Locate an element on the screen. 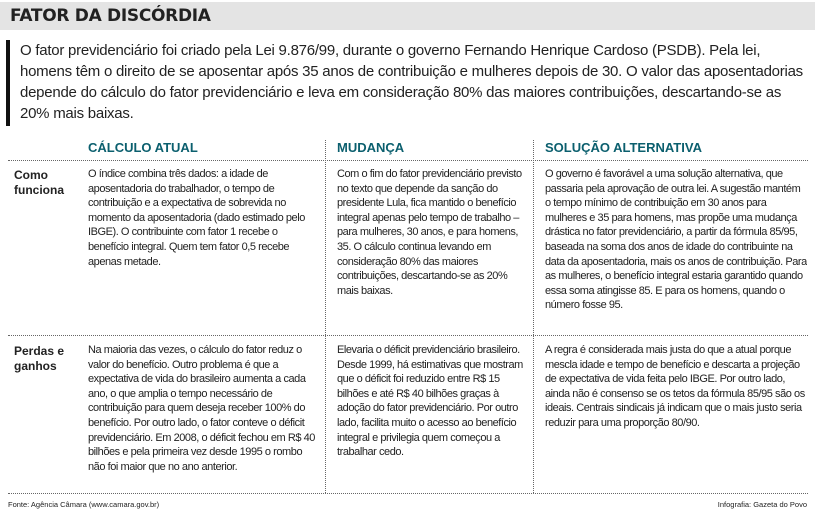 Image resolution: width=815 pixels, height=513 pixels. column-header: SOLUÇÃO ALTERNATIVA is located at coordinates (623, 147).